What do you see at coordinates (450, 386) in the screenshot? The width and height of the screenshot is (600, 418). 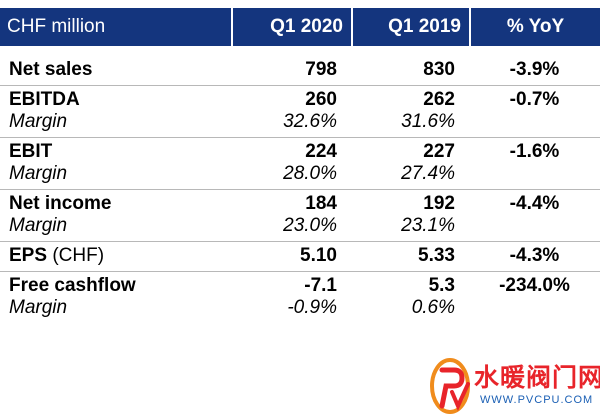 I see `pv-logo-icon` at bounding box center [450, 386].